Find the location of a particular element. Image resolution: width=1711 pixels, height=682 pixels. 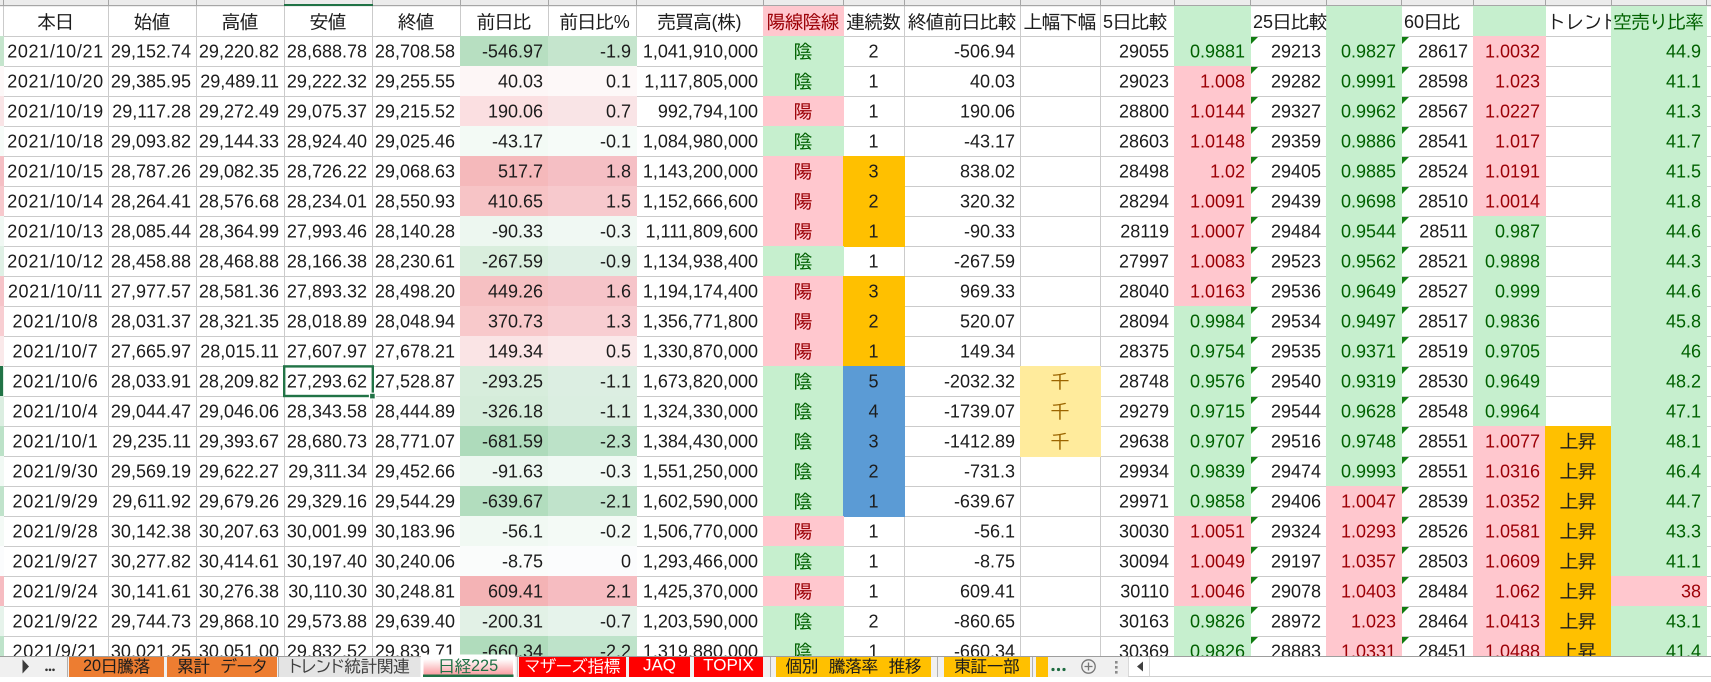

svg-text: 1.0609 is located at coordinates (1512, 562).